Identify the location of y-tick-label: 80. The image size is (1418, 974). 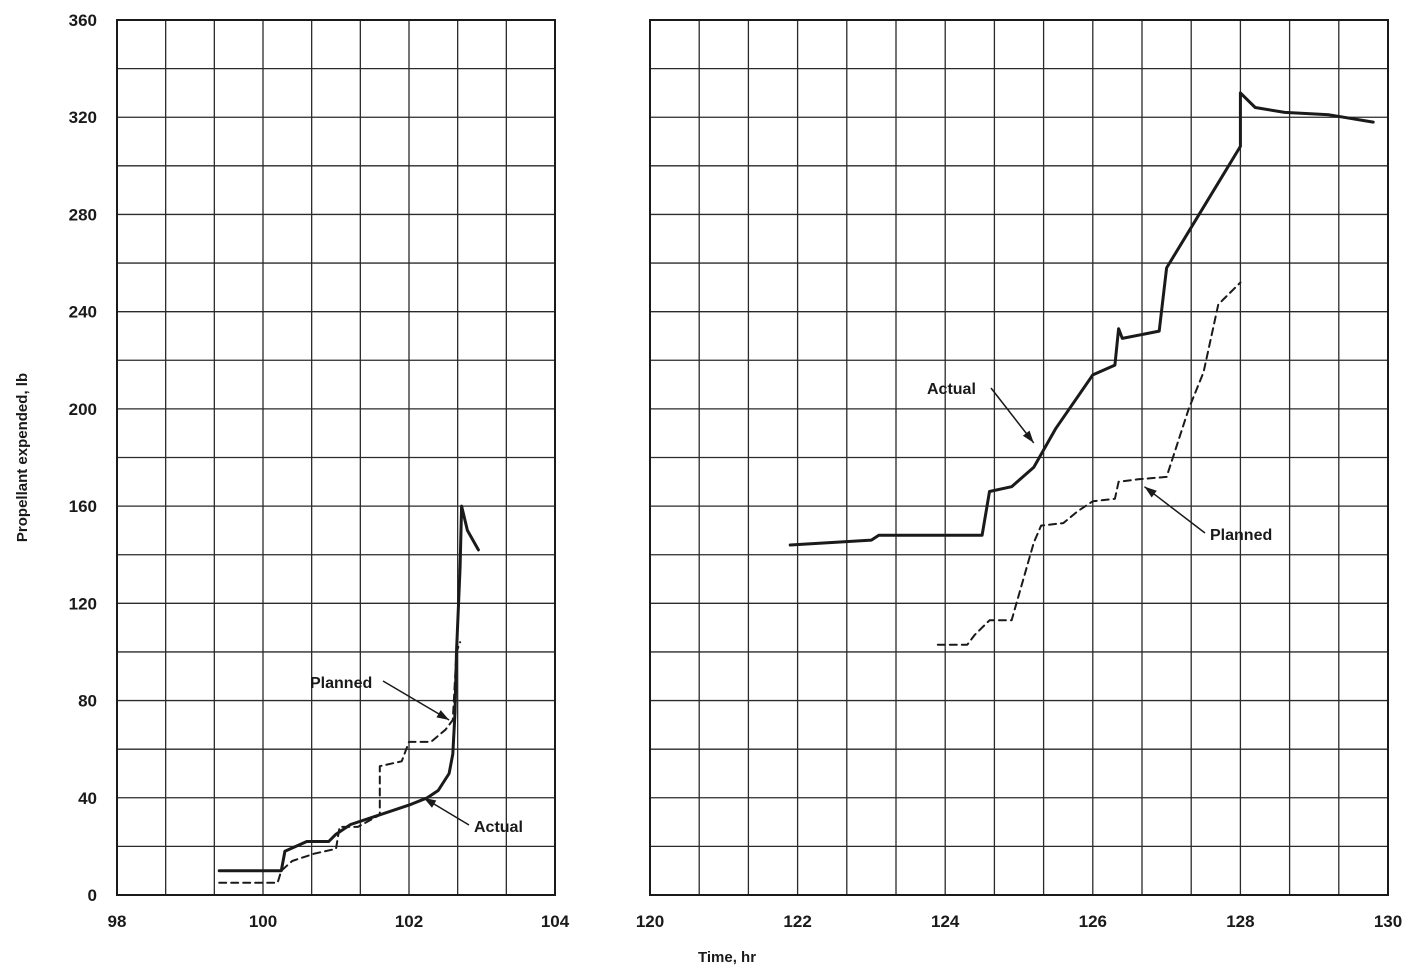
(87, 701).